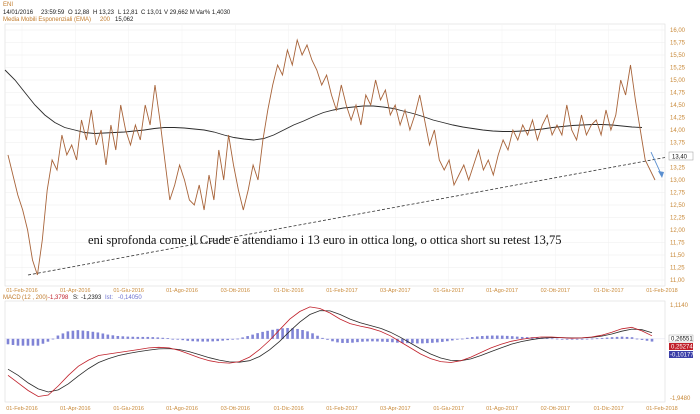  Describe the element at coordinates (555, 291) in the screenshot. I see `price-x-tick: 02-Ott-2017` at that location.